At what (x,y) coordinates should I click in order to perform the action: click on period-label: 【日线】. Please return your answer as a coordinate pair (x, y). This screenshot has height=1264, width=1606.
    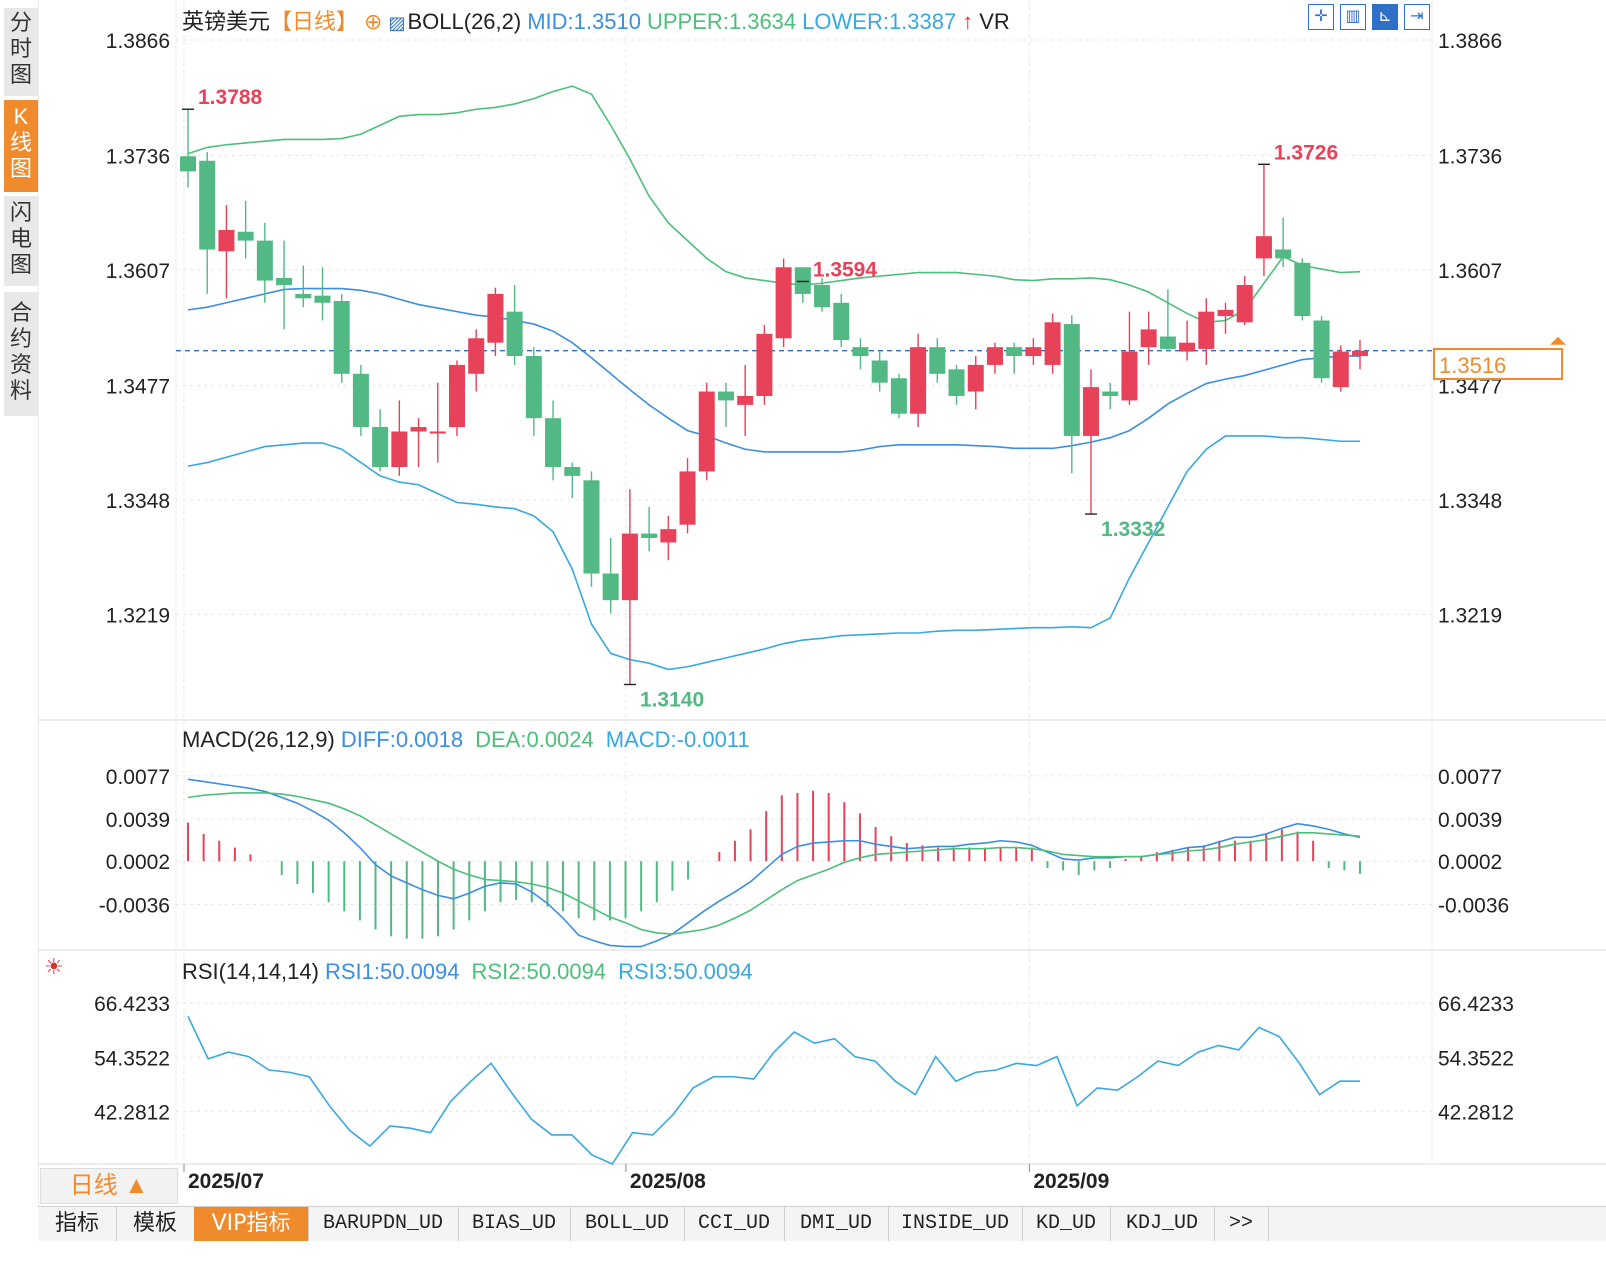
    Looking at the image, I should click on (314, 21).